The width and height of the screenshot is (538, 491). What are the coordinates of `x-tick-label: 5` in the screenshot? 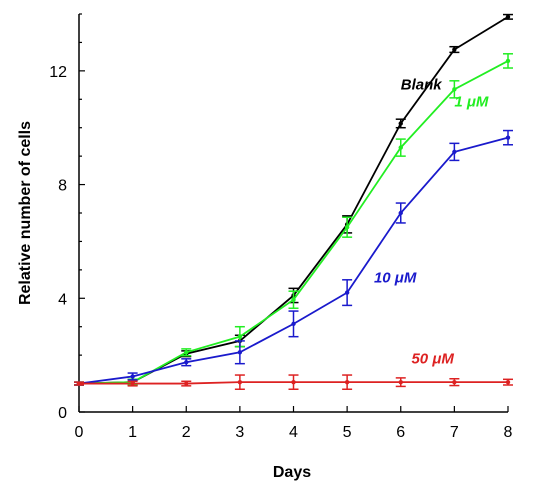 It's located at (347, 432).